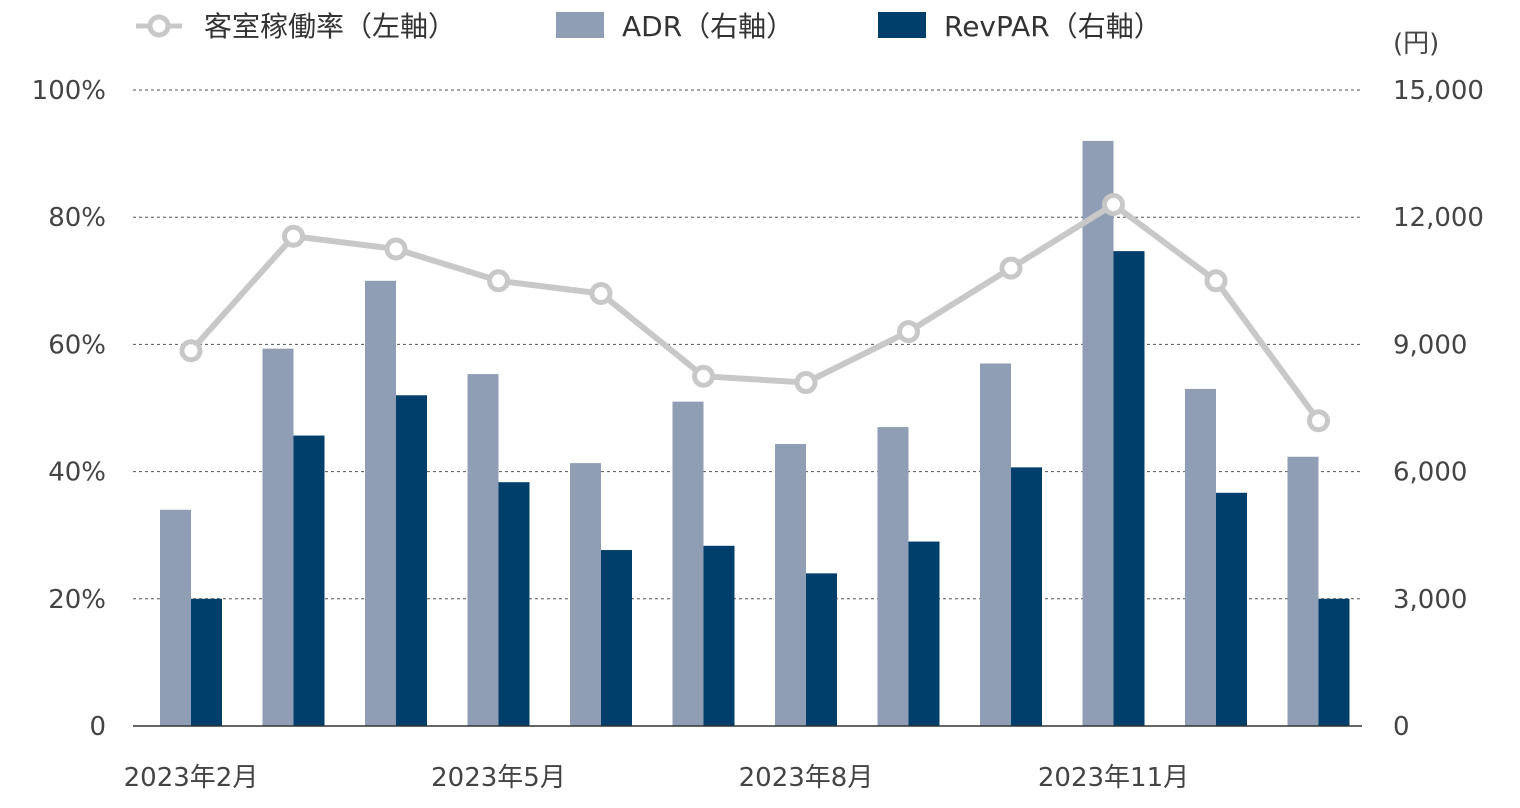  I want to click on legend-item-revpar: RevPAR（右軸）, so click(1020, 26).